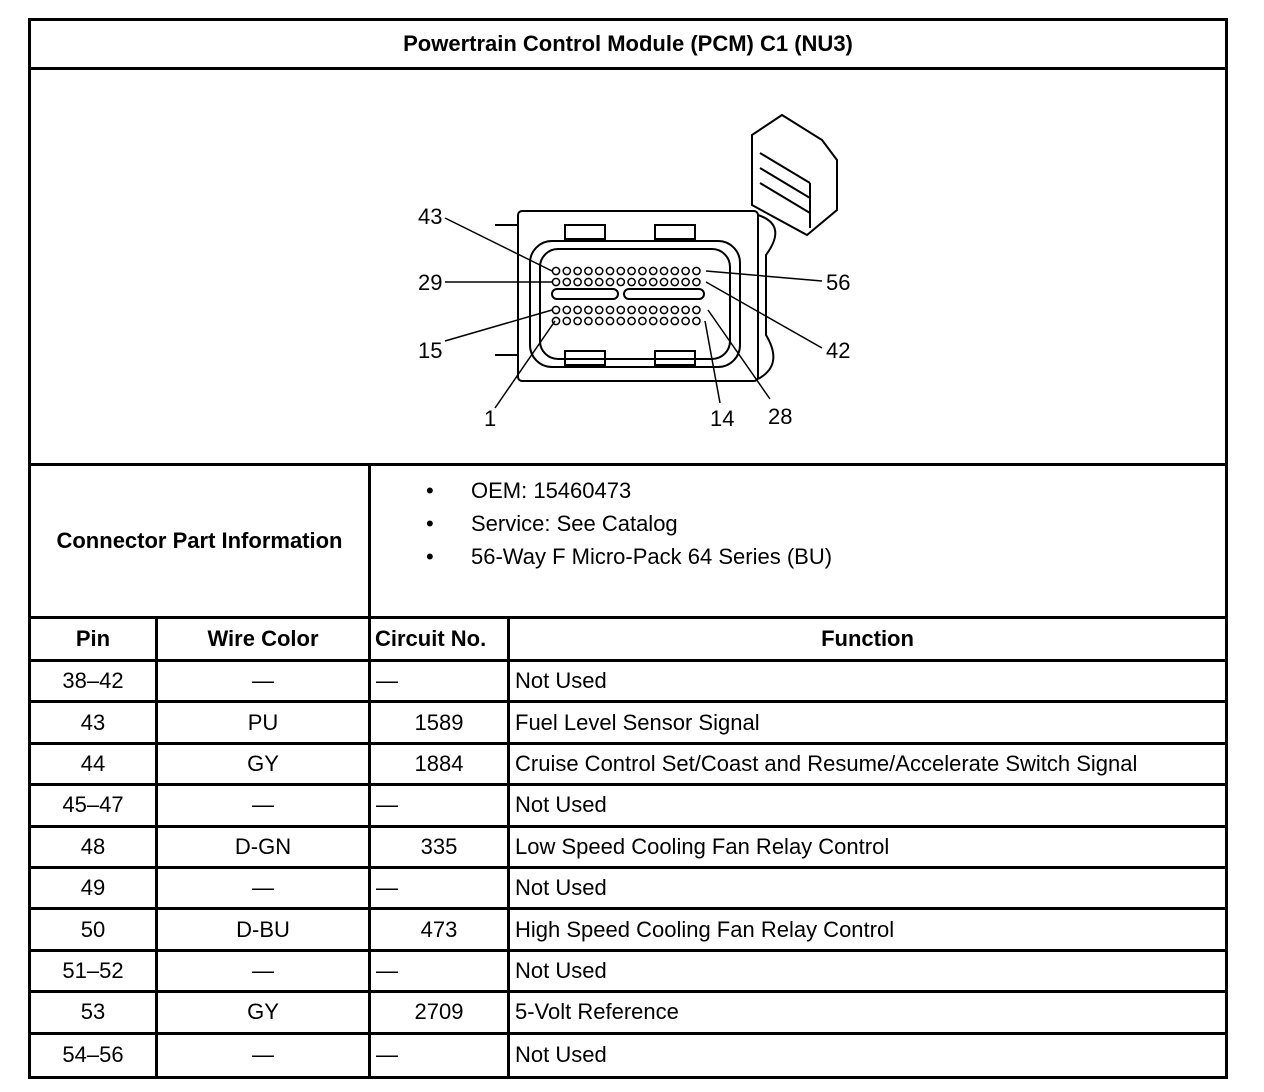  Describe the element at coordinates (637, 722) in the screenshot. I see `cell-function: Fuel Level Sensor Signal` at that location.